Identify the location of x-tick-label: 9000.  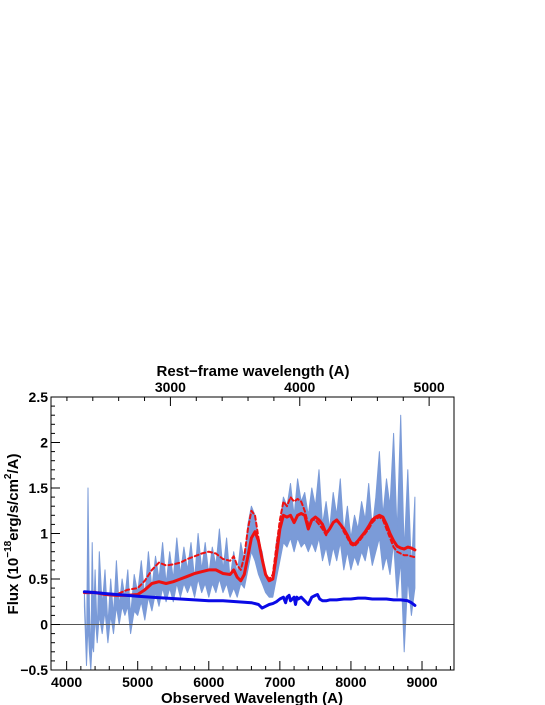
(421, 682).